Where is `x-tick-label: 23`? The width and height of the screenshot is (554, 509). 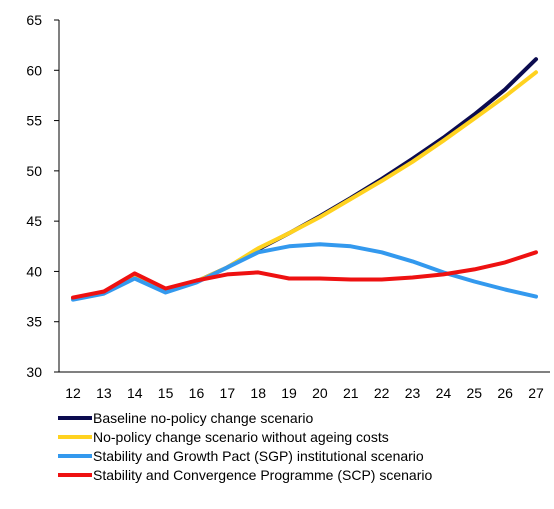
x-tick-label: 23 is located at coordinates (413, 393).